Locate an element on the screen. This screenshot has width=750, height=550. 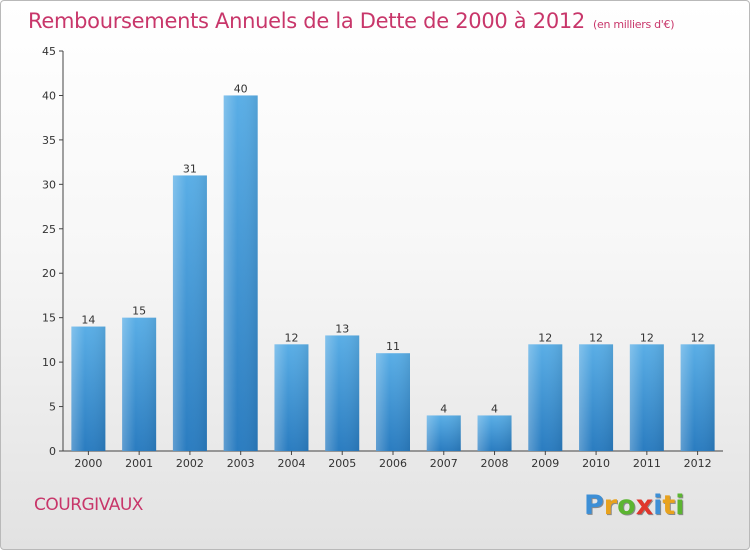
data-label: 40 is located at coordinates (241, 88).